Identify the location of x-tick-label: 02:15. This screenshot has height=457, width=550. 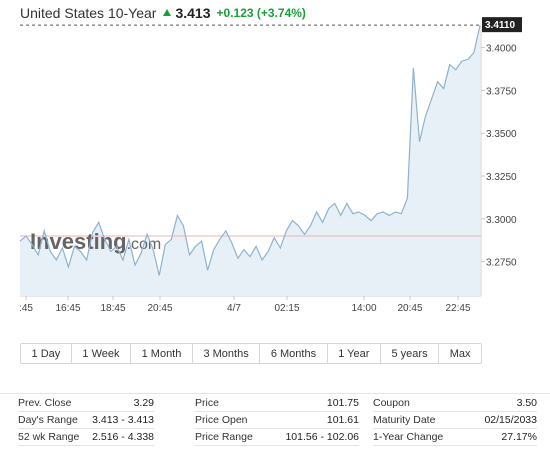
(286, 308).